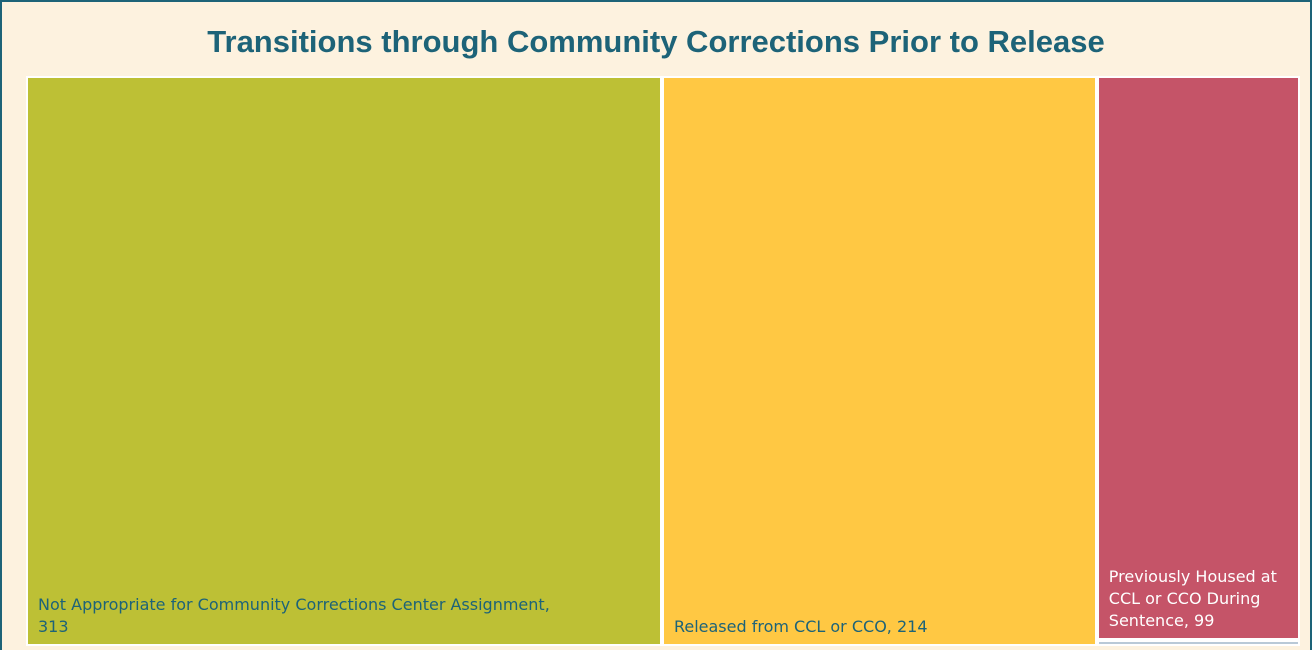  What do you see at coordinates (800, 626) in the screenshot?
I see `tile-label: Released from CCL or CCO, 214` at bounding box center [800, 626].